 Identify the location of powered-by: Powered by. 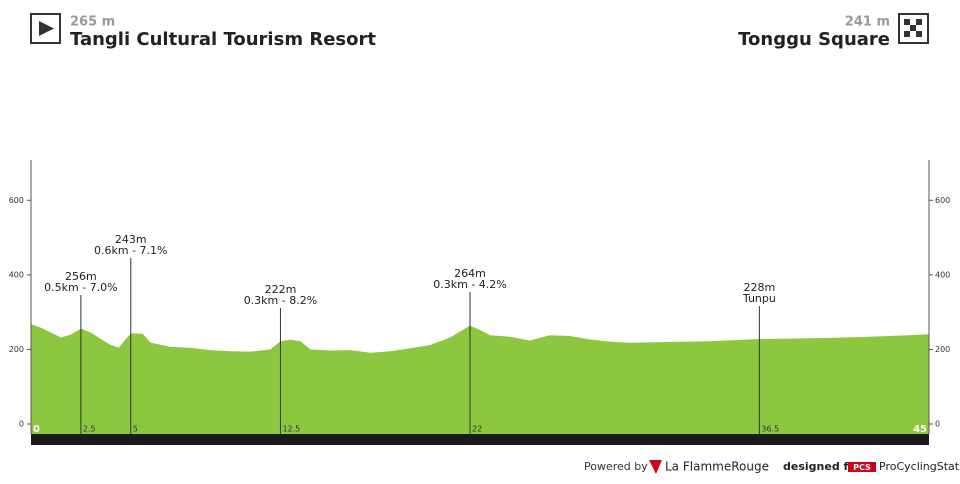
(616, 466).